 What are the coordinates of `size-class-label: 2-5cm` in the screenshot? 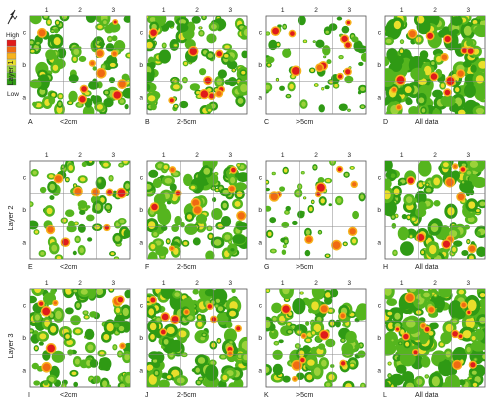 It's located at (187, 122).